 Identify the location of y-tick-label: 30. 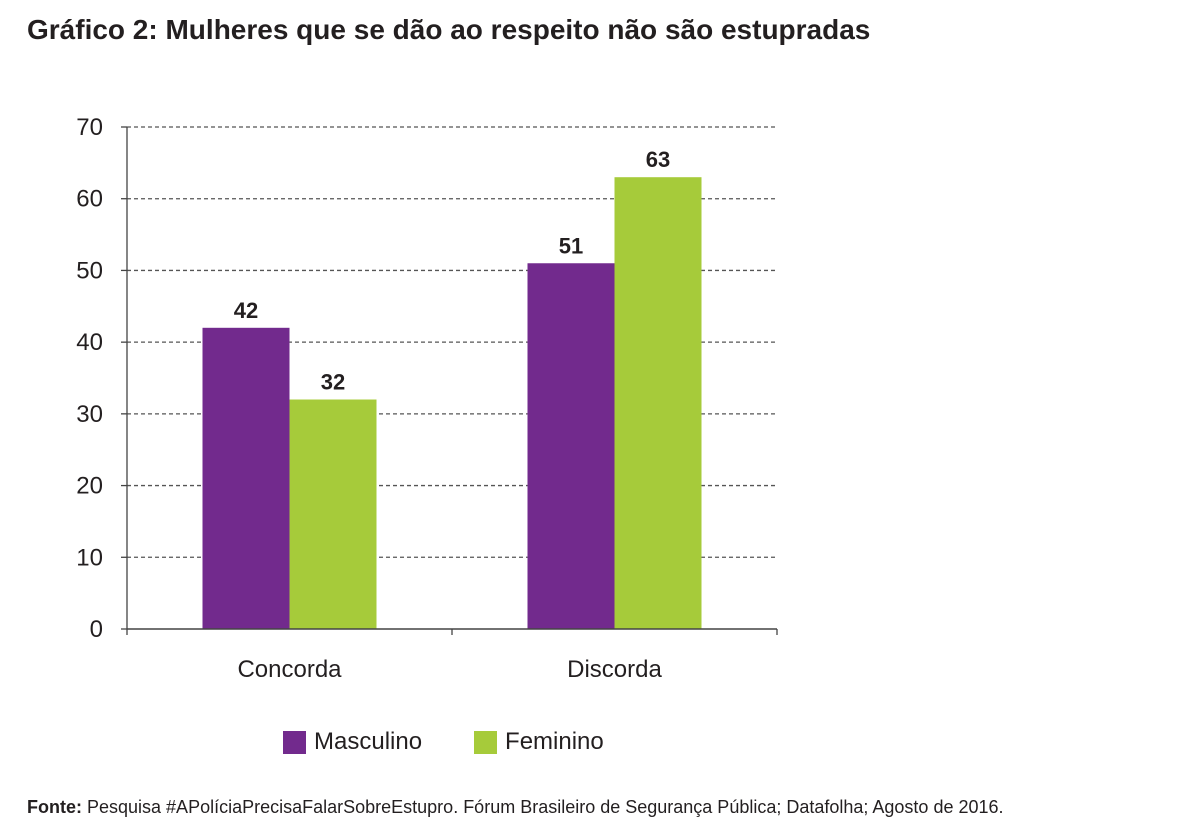
(89, 414).